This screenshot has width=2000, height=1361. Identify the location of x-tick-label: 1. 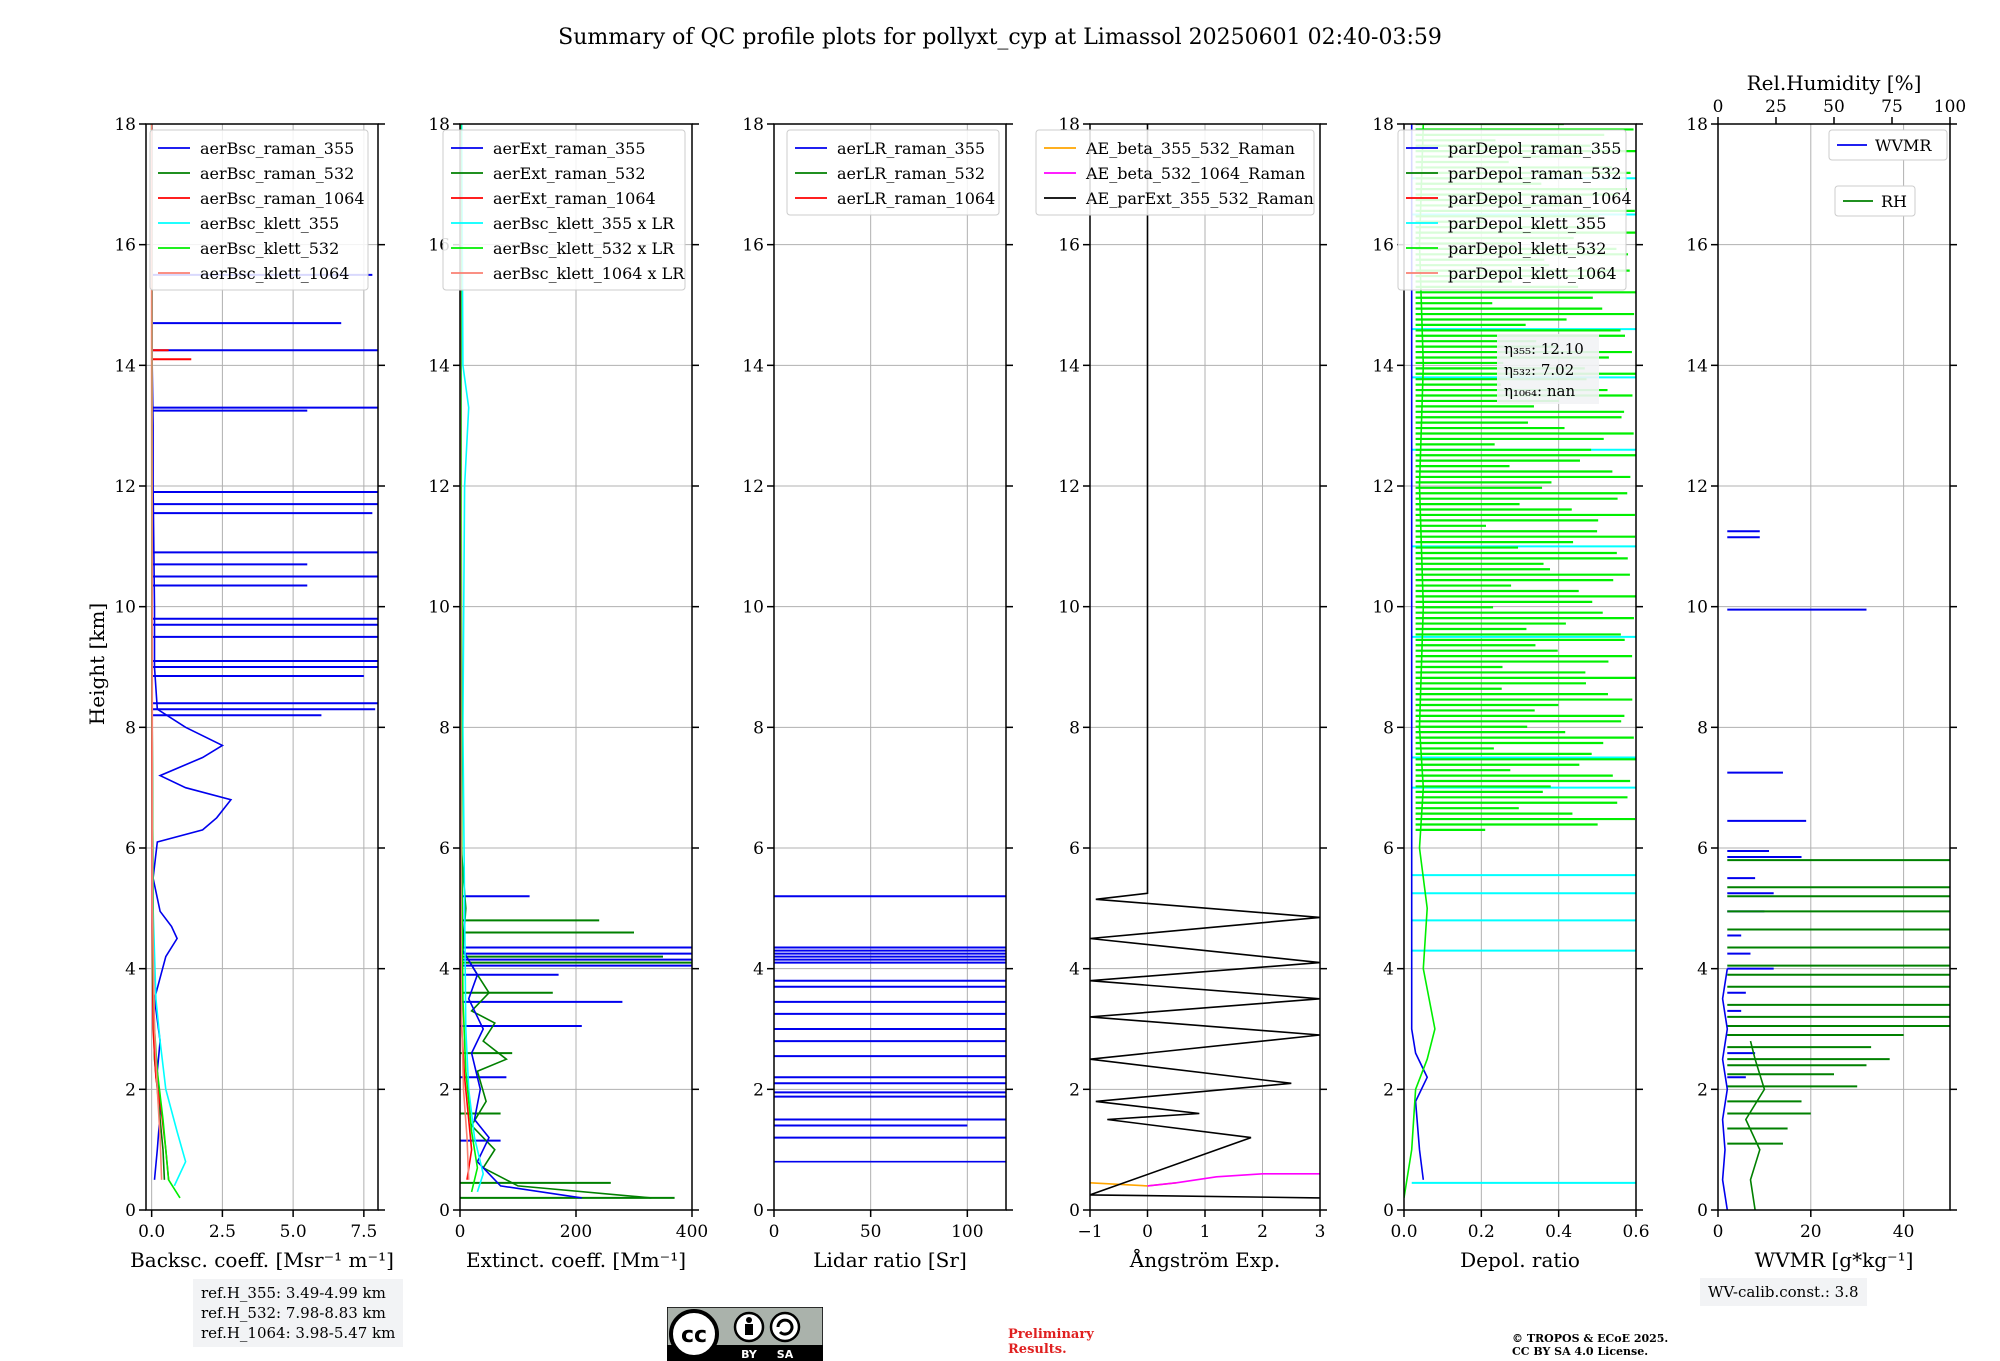
(1205, 1232).